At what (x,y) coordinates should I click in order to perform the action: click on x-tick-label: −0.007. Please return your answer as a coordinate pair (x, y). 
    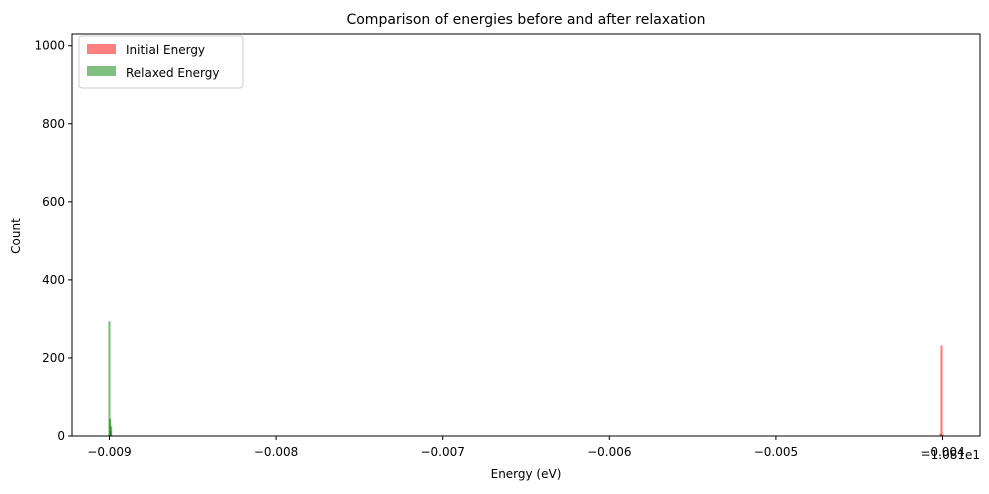
    Looking at the image, I should click on (442, 452).